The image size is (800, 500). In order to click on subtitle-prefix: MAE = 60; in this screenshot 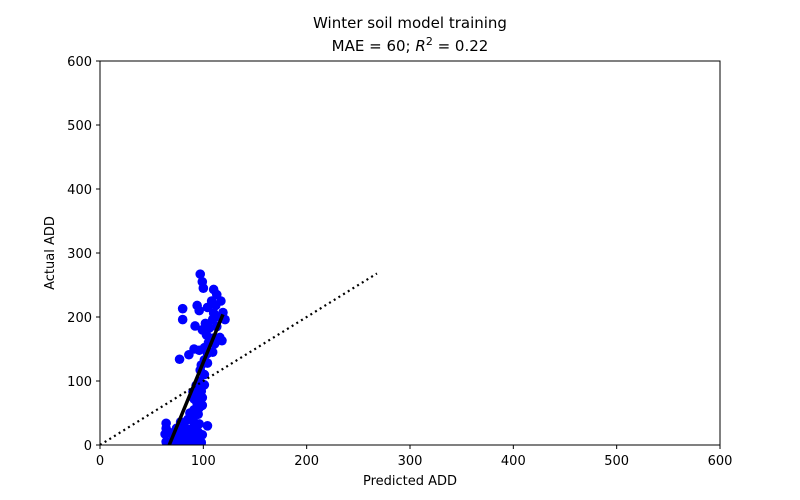, I will do `click(374, 46)`.